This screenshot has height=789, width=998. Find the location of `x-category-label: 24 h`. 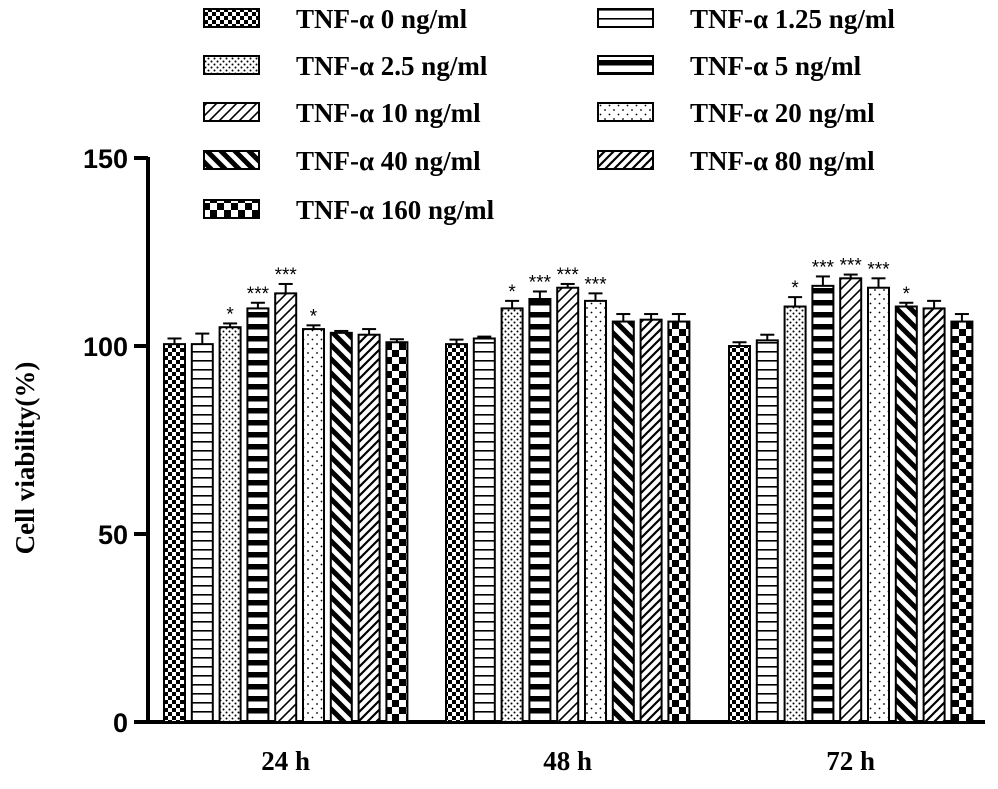

x-category-label: 24 h is located at coordinates (285, 761).